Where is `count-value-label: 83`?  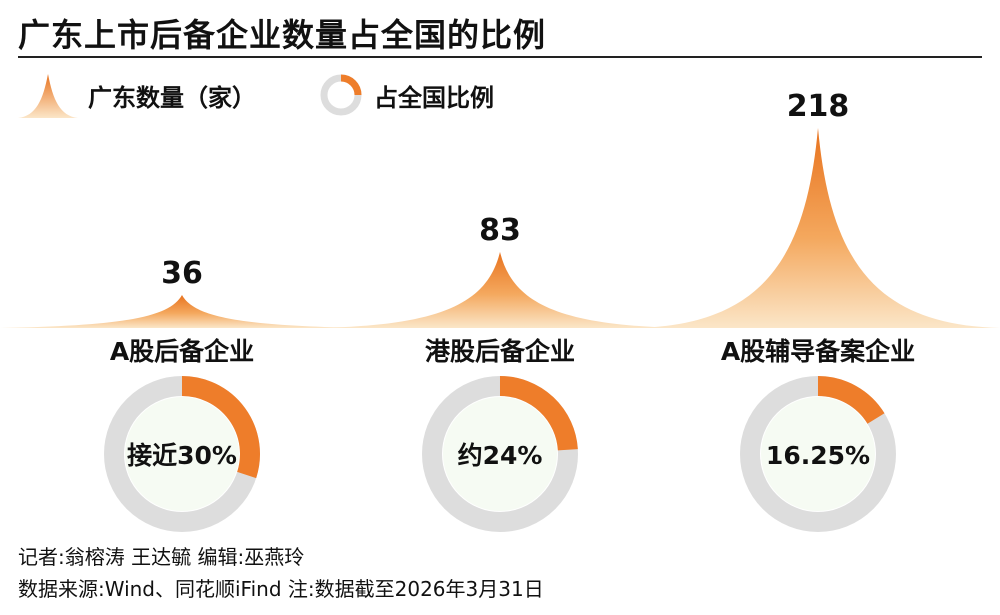
count-value-label: 83 is located at coordinates (500, 230).